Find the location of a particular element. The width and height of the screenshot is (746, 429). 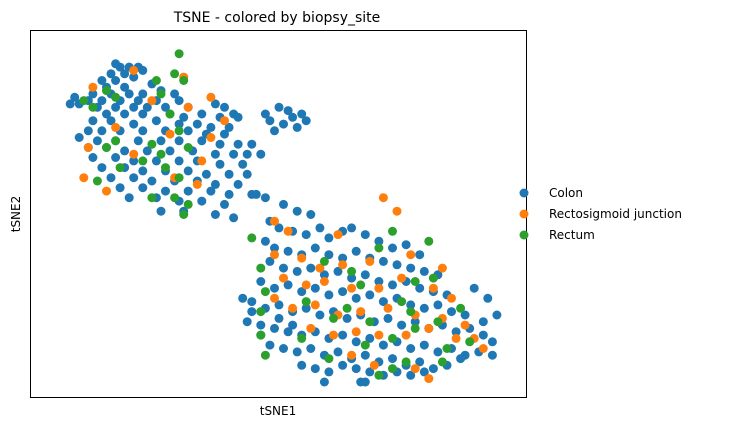

legend-label: Rectum is located at coordinates (572, 235).